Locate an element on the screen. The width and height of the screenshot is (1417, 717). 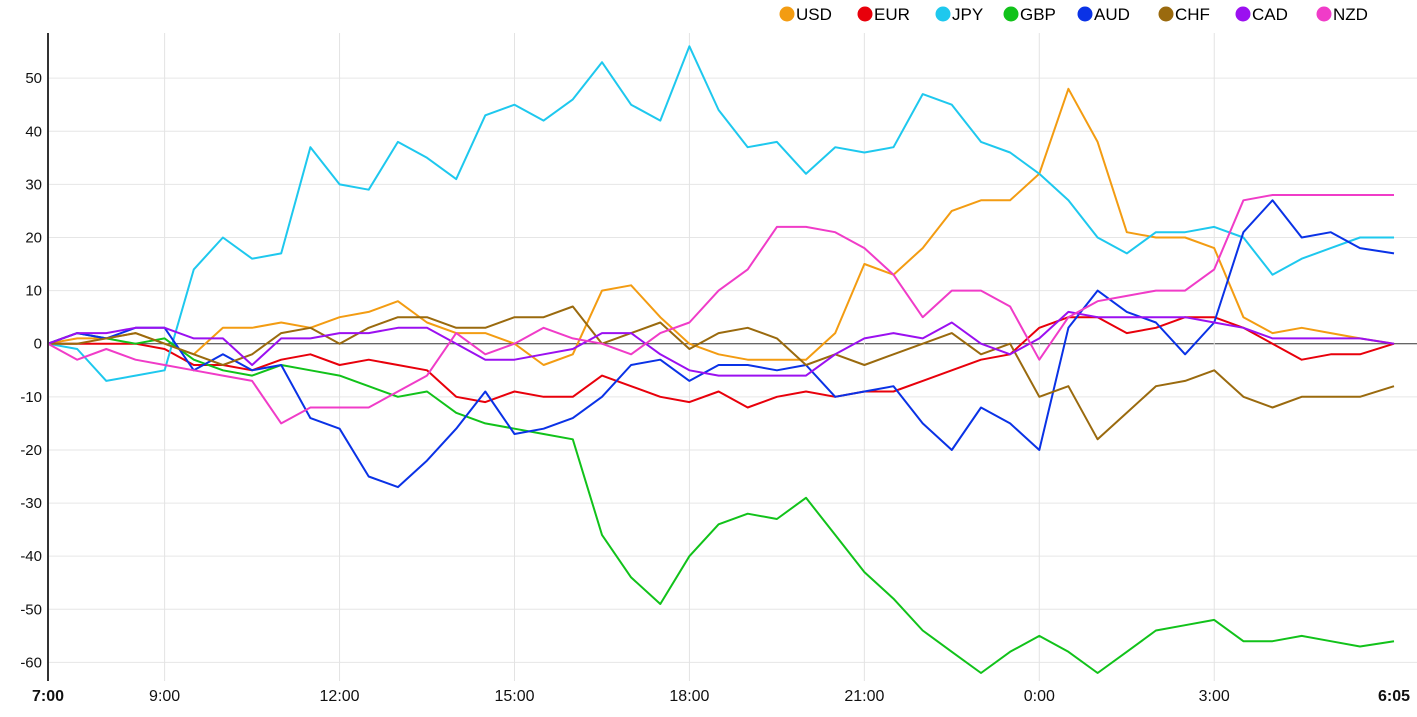
legend-item-cad: CAD is located at coordinates (1261, 14).